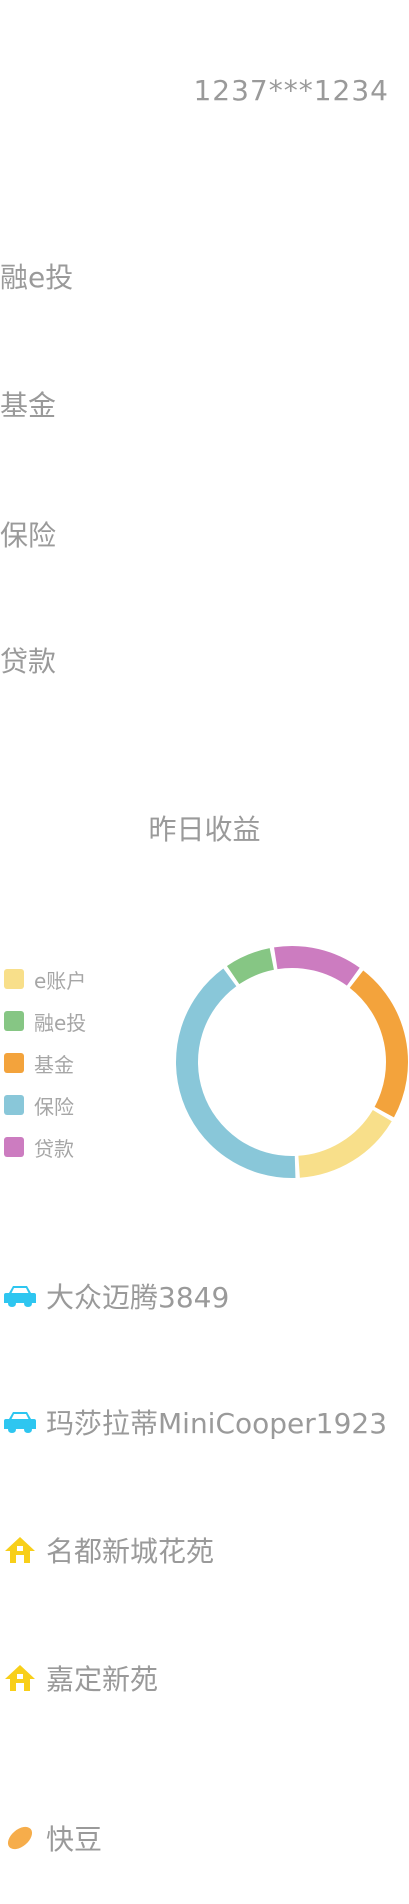  I want to click on legend-label: 基金, so click(54, 1064).